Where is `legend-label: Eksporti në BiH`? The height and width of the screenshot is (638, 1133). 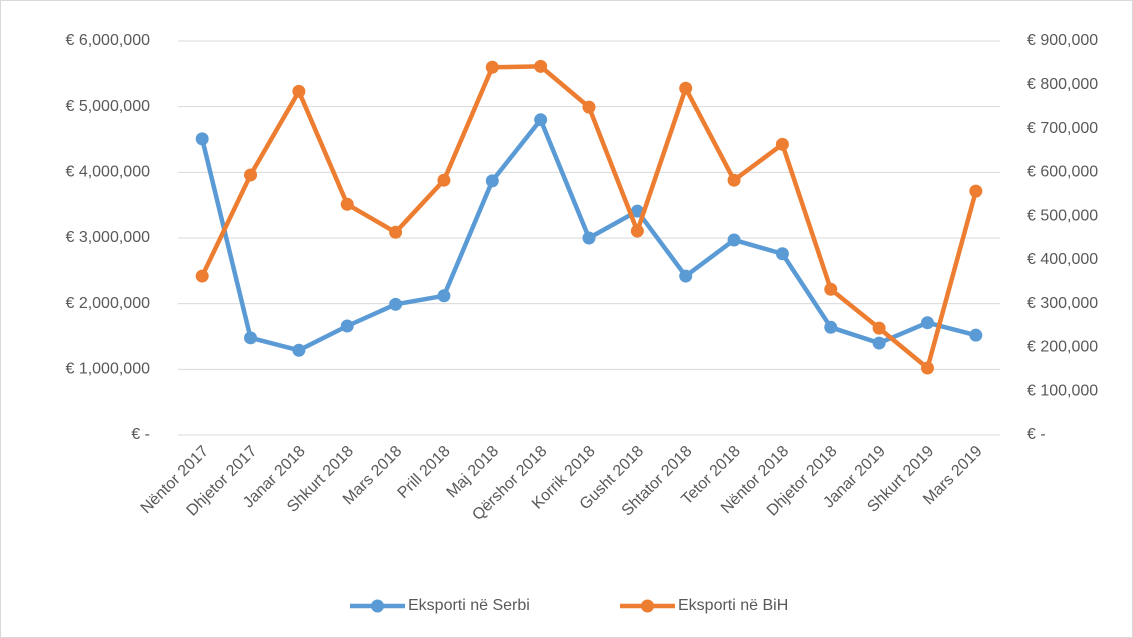
legend-label: Eksporti në BiH is located at coordinates (733, 605).